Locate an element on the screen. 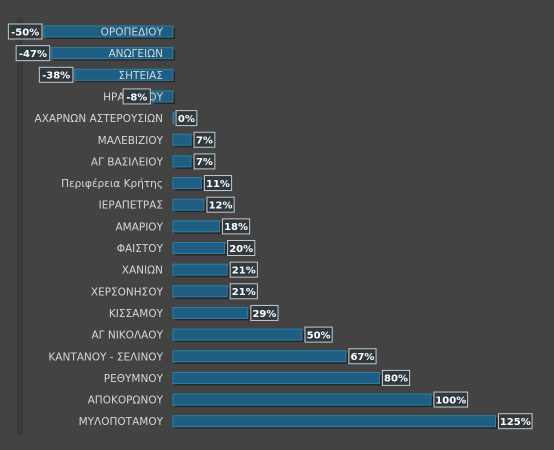  data-label: 11% is located at coordinates (218, 184).